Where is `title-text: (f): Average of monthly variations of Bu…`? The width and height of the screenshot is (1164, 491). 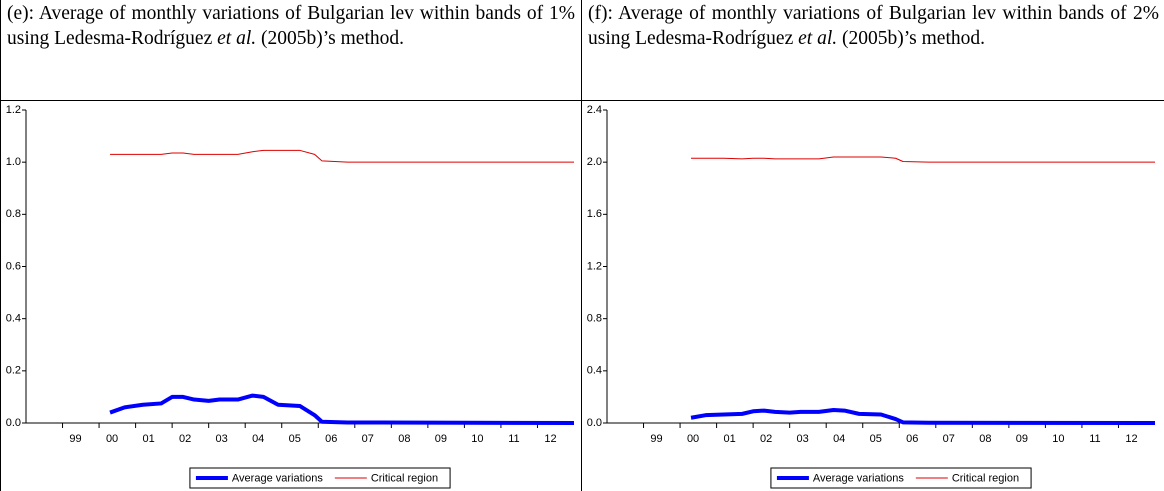 title-text: (f): Average of monthly variations of Bu… is located at coordinates (873, 26).